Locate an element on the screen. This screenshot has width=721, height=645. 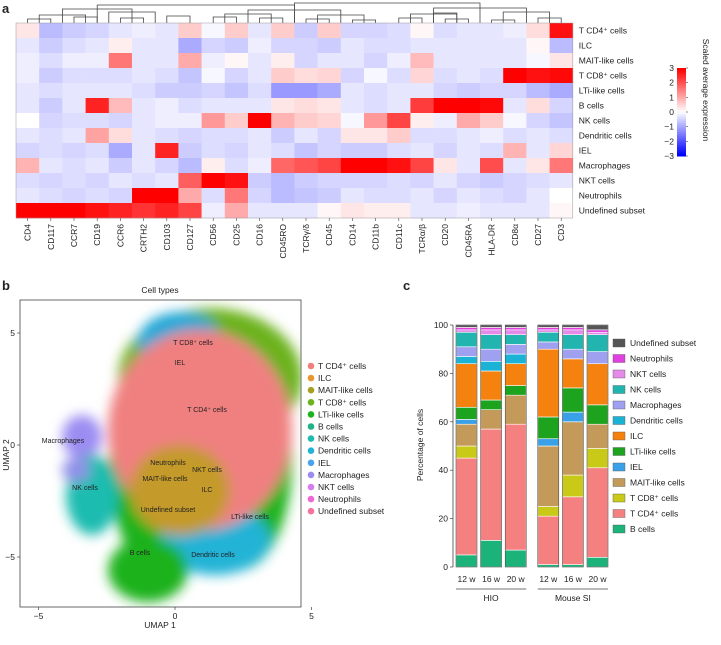
bar-group-label: HIO is located at coordinates (492, 598).